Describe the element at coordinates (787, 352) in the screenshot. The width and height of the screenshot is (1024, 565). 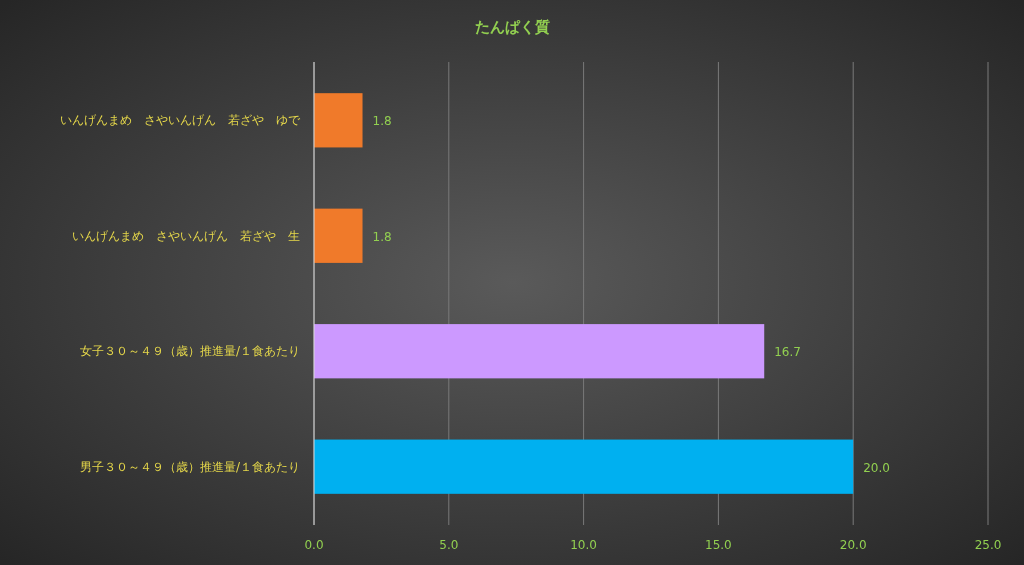
I see `data-label: 16.7` at that location.